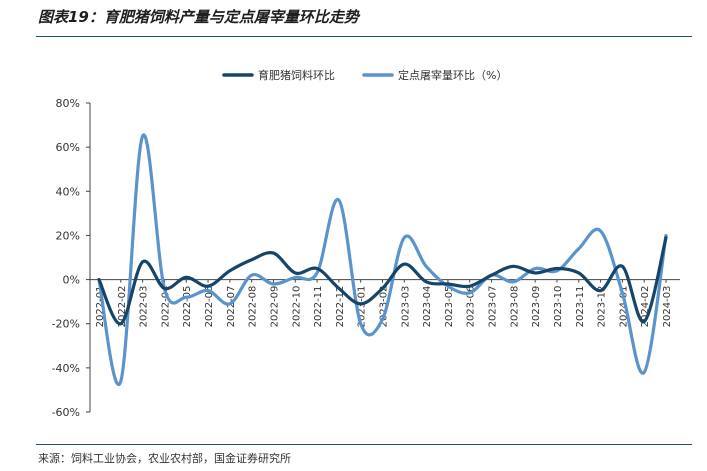 The image size is (707, 471). Describe the element at coordinates (66, 324) in the screenshot. I see `y-tick-label: -20%` at that location.